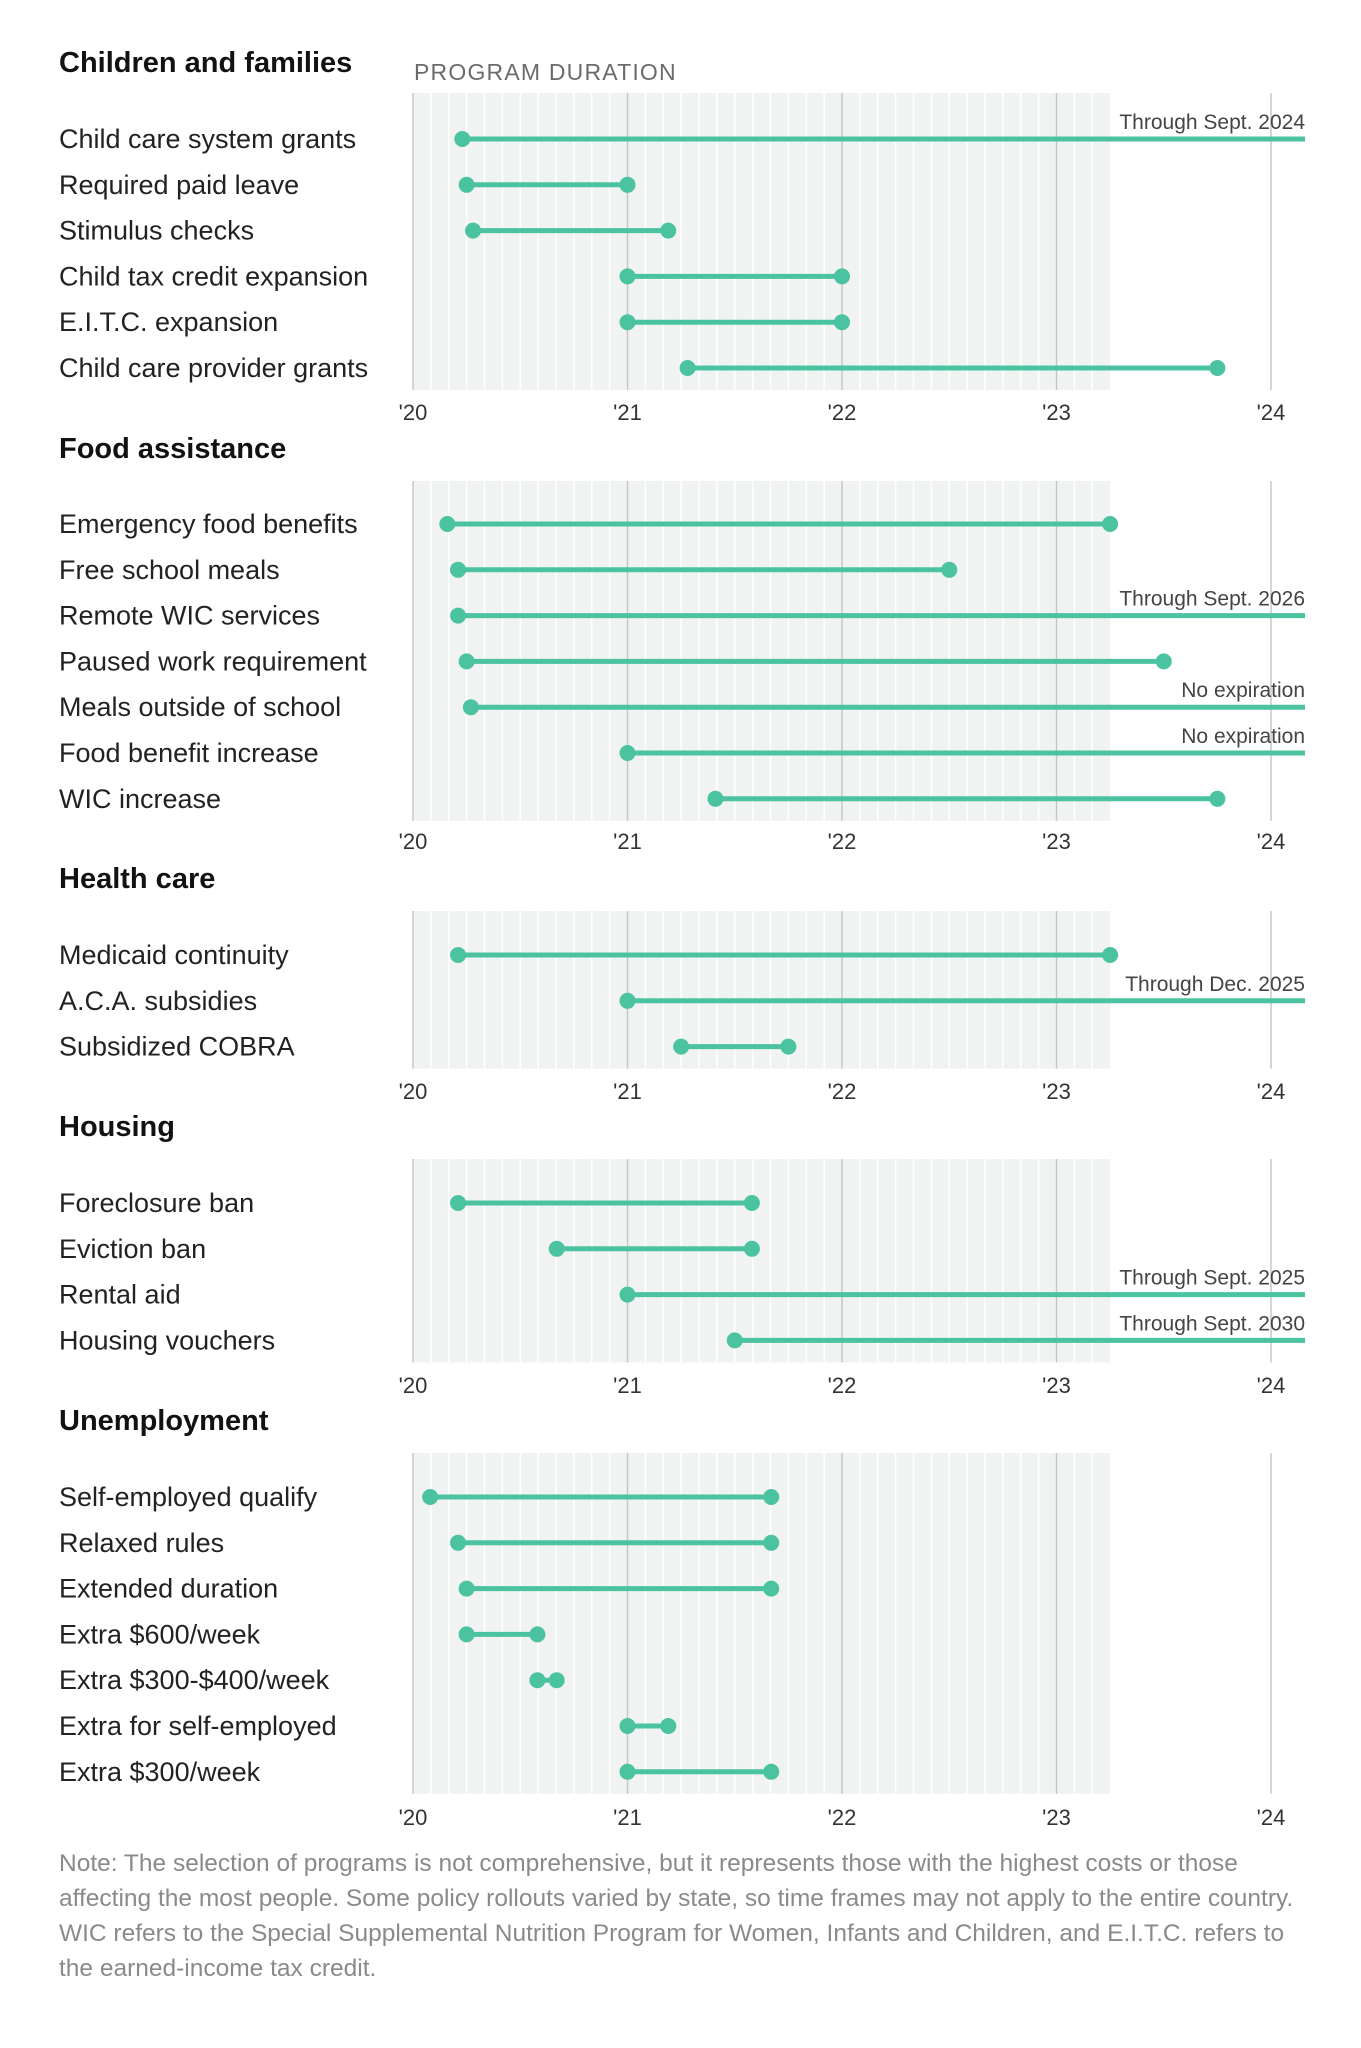  Describe the element at coordinates (1212, 122) in the screenshot. I see `end-annotation: Through Sept. 2024` at that location.